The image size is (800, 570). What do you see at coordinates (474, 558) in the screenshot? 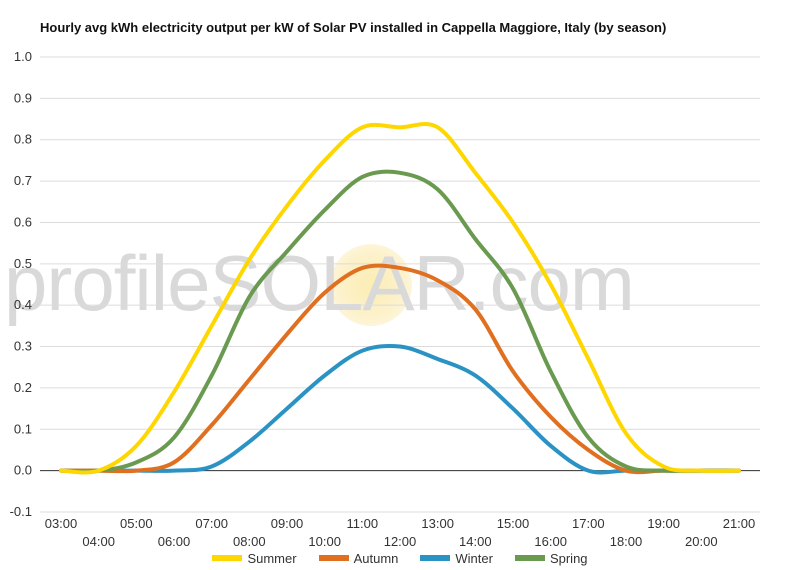
I see `legend-label: Winter` at bounding box center [474, 558].